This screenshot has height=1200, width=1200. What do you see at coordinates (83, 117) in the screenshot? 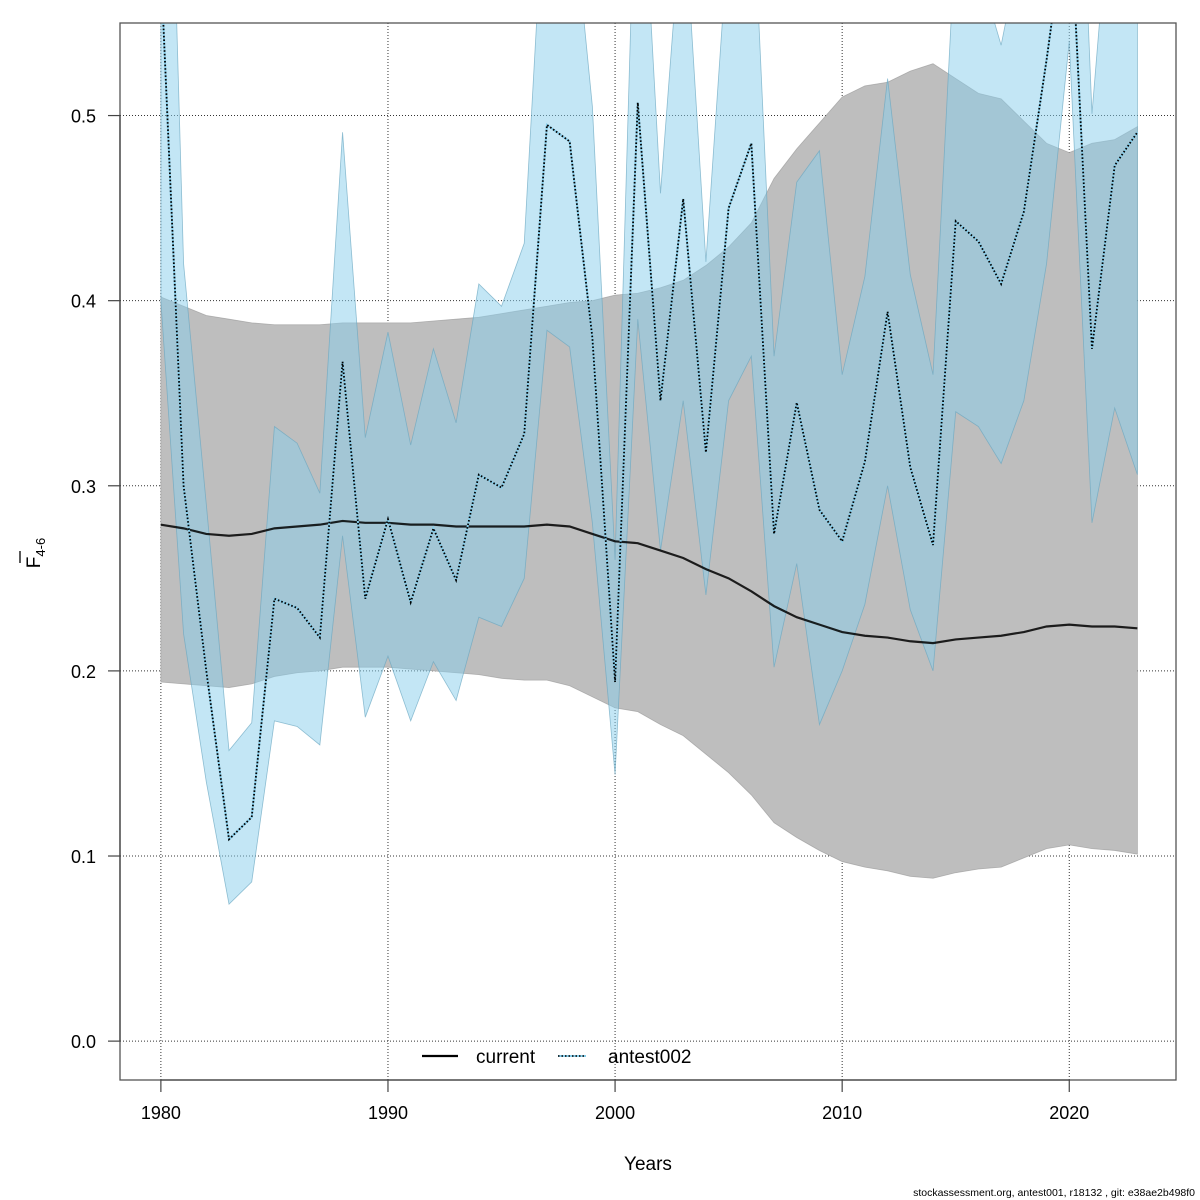
I see `y-tick-label-0.5: 0.5` at bounding box center [83, 117].